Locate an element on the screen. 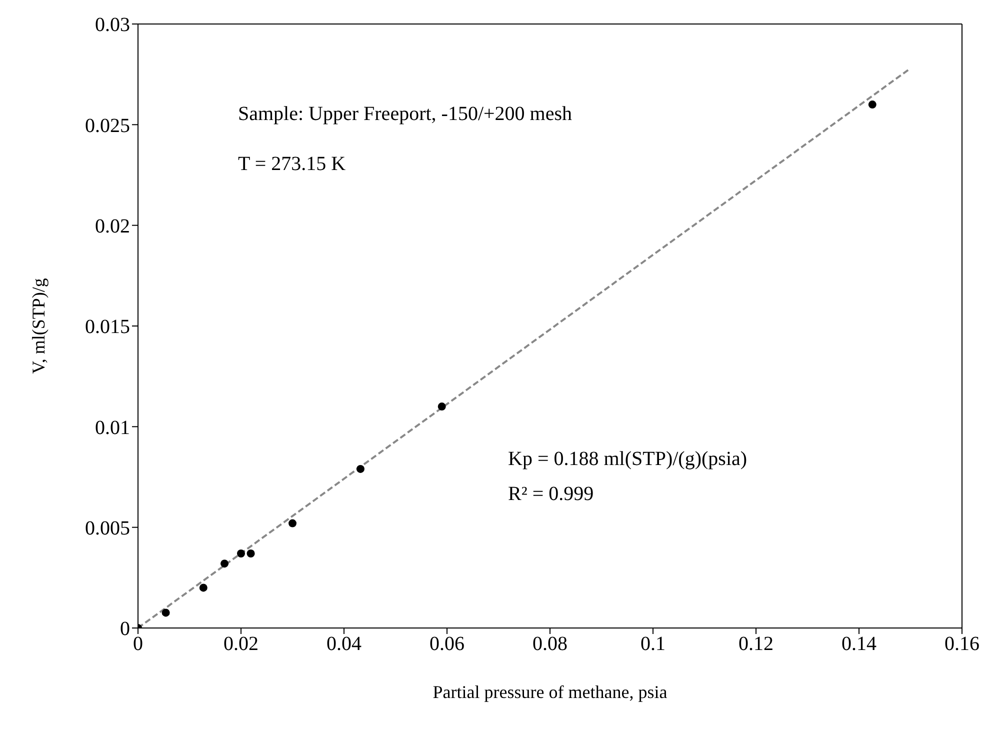 This screenshot has height=739, width=991. y-tick-label: 0 is located at coordinates (125, 629).